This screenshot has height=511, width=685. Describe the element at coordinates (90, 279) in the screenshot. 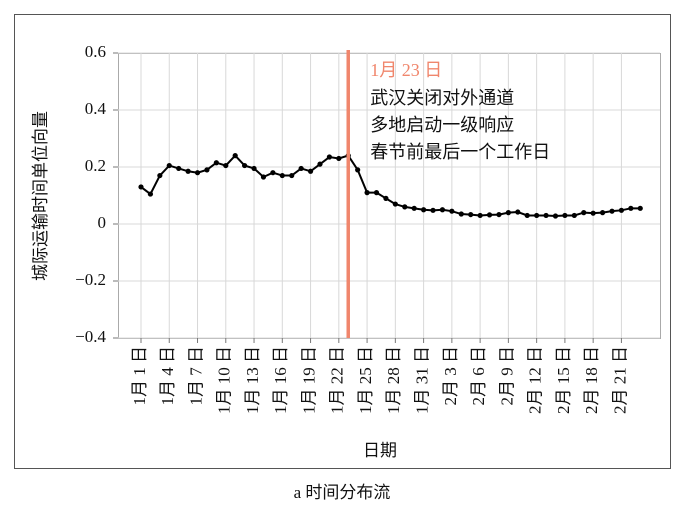

I see `y-tick-label: −0.2` at that location.